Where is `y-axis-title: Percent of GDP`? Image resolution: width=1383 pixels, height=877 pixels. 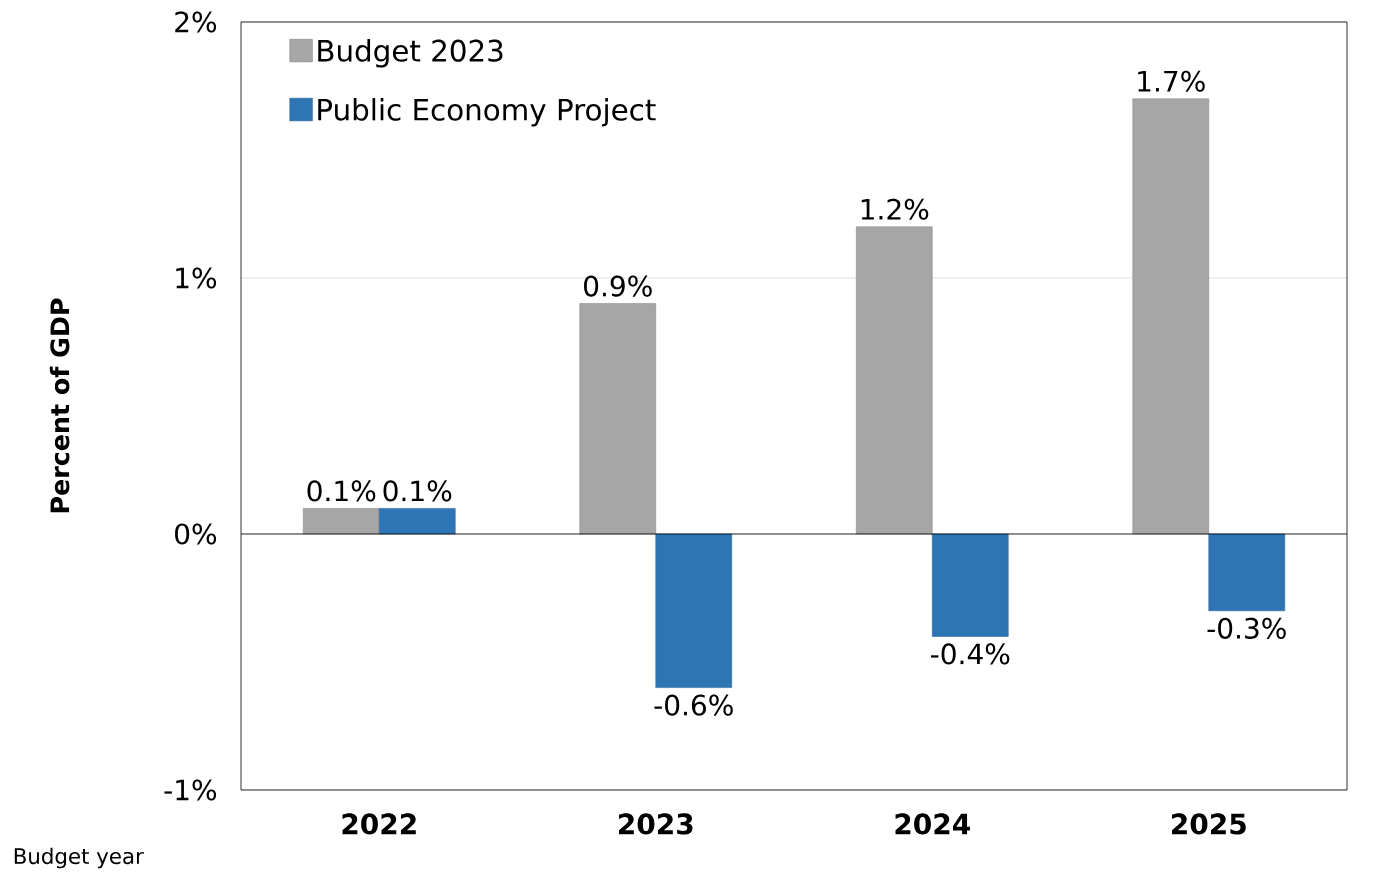 y-axis-title: Percent of GDP is located at coordinates (59, 405).